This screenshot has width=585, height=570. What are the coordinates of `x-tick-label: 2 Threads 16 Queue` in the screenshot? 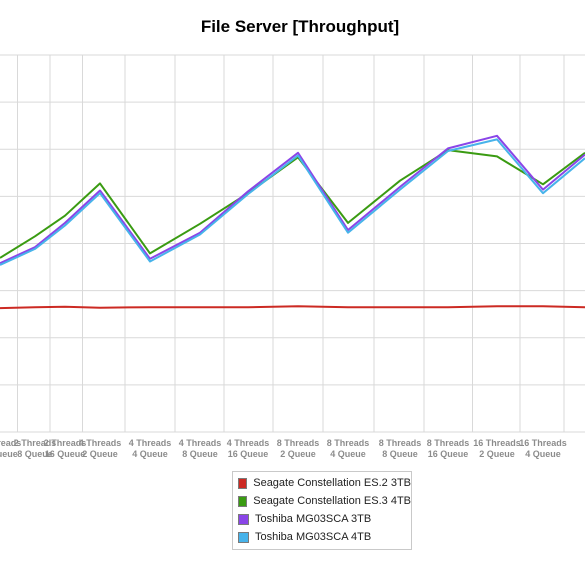 It's located at (65, 448).